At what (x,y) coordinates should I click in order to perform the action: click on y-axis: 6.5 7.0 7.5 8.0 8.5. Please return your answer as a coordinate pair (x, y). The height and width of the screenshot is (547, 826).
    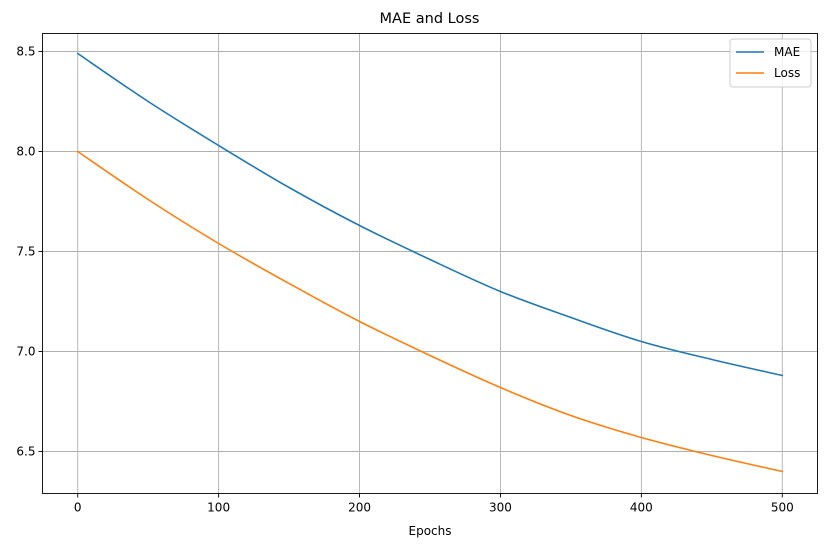
    Looking at the image, I should click on (29, 252).